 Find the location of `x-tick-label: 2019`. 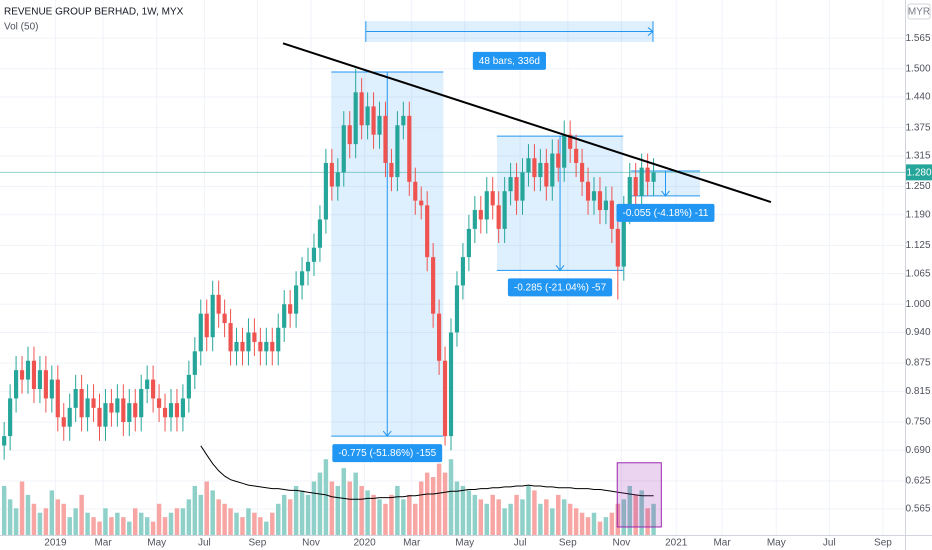

x-tick-label: 2019 is located at coordinates (55, 543).